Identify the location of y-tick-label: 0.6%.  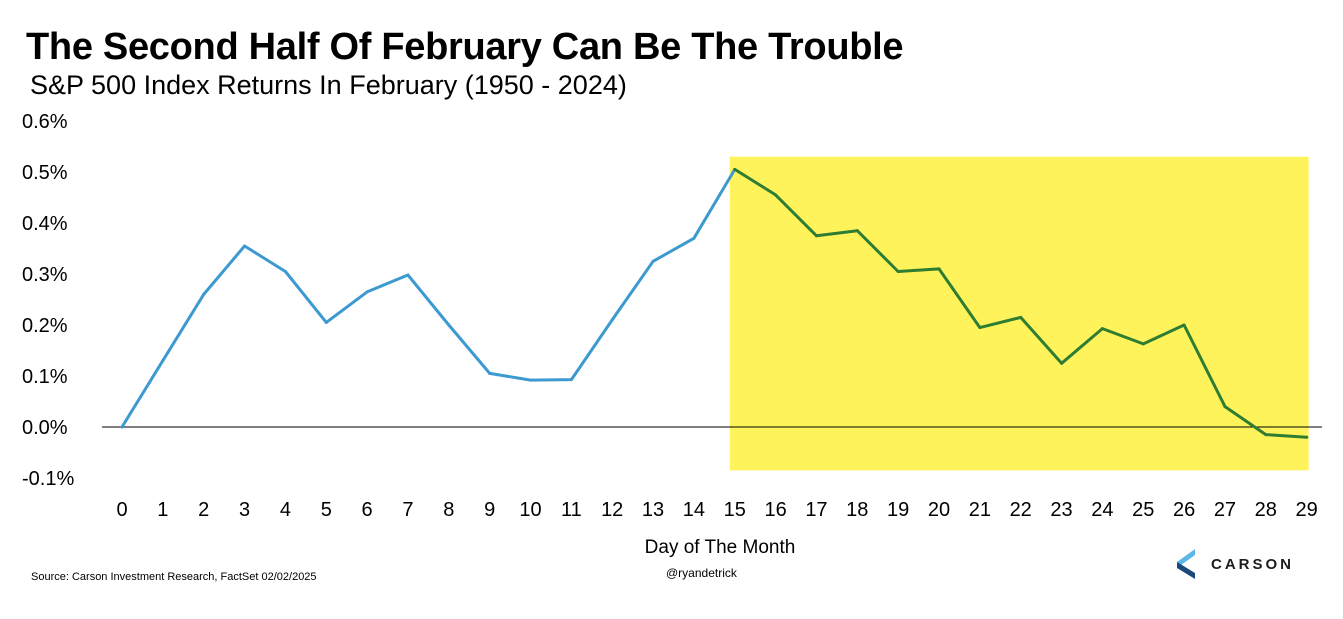
(45, 122).